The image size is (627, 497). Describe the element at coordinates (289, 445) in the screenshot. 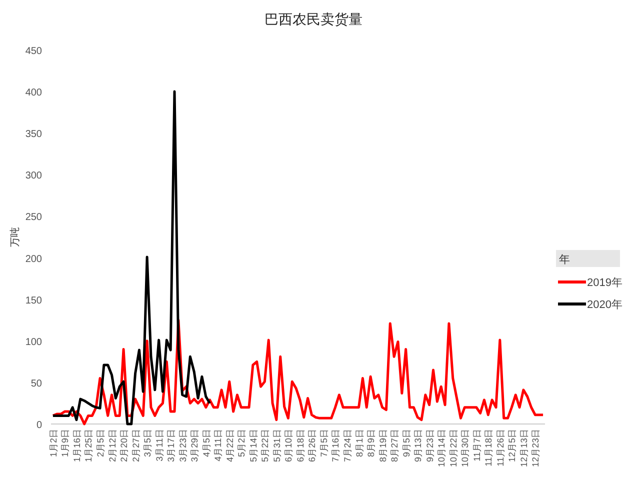

I see `x-tick-label: 6月10日` at that location.